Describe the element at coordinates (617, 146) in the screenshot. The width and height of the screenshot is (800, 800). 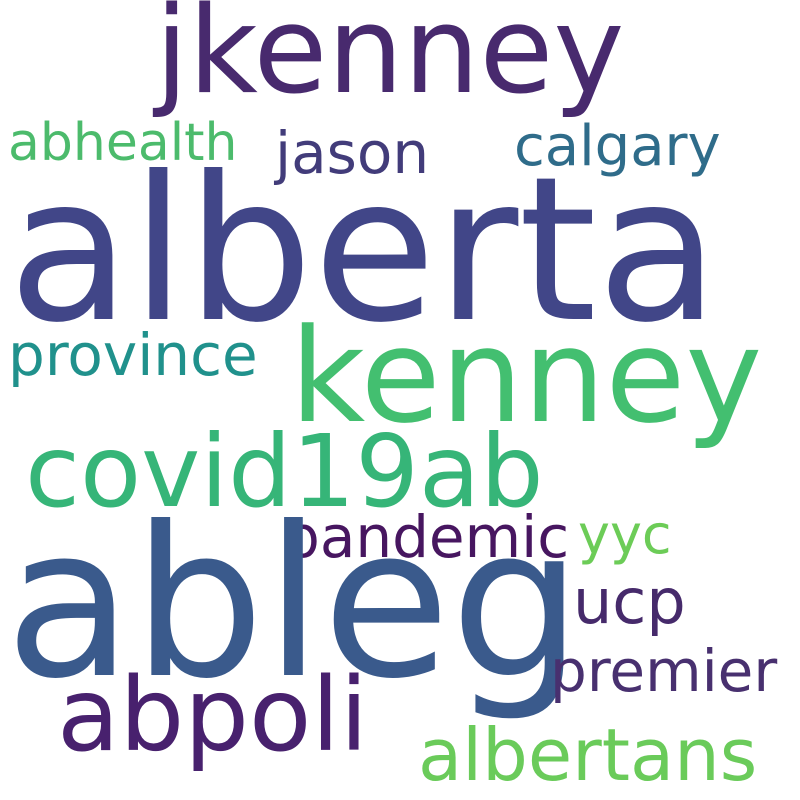
I see `word-calgary: calgary` at that location.